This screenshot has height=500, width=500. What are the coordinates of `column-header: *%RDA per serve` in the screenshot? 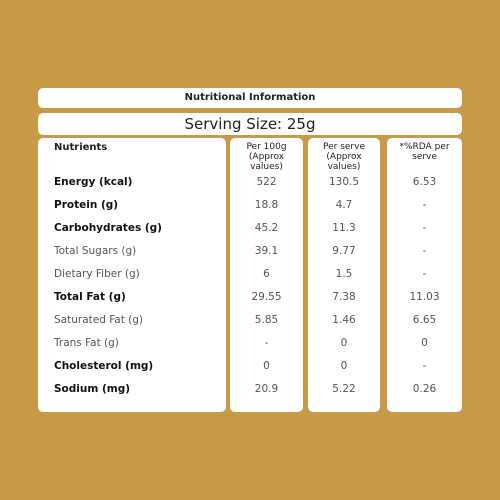 It's located at (424, 152).